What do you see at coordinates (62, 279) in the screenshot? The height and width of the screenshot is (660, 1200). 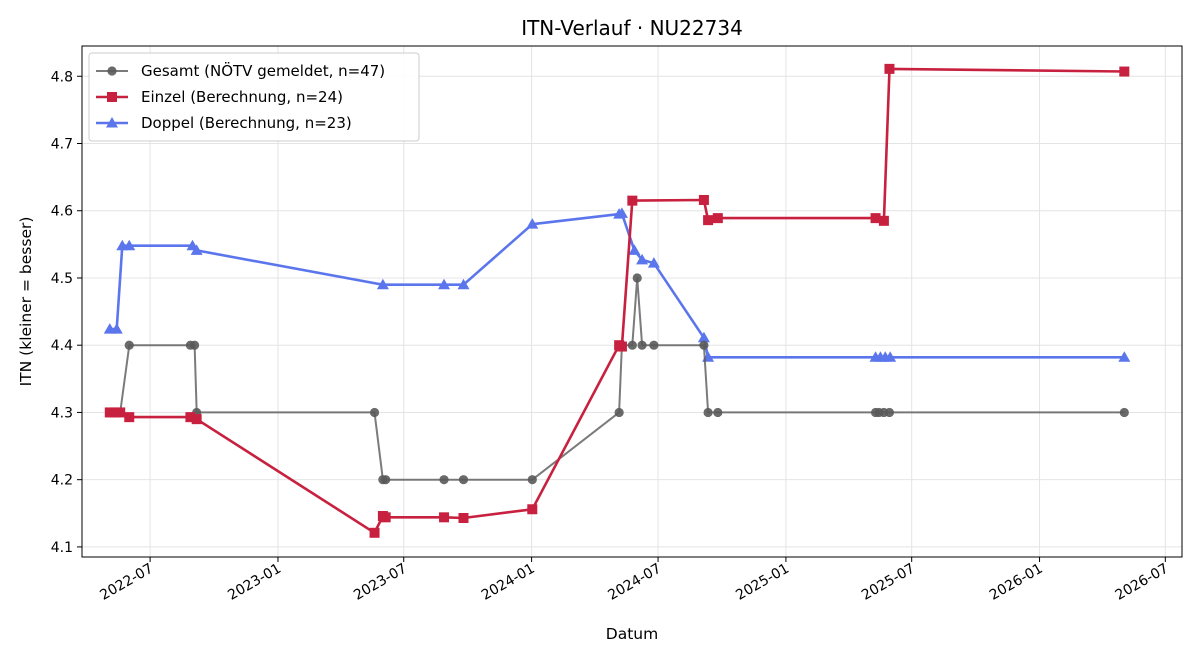 I see `y-tick-label: 4.5` at bounding box center [62, 279].